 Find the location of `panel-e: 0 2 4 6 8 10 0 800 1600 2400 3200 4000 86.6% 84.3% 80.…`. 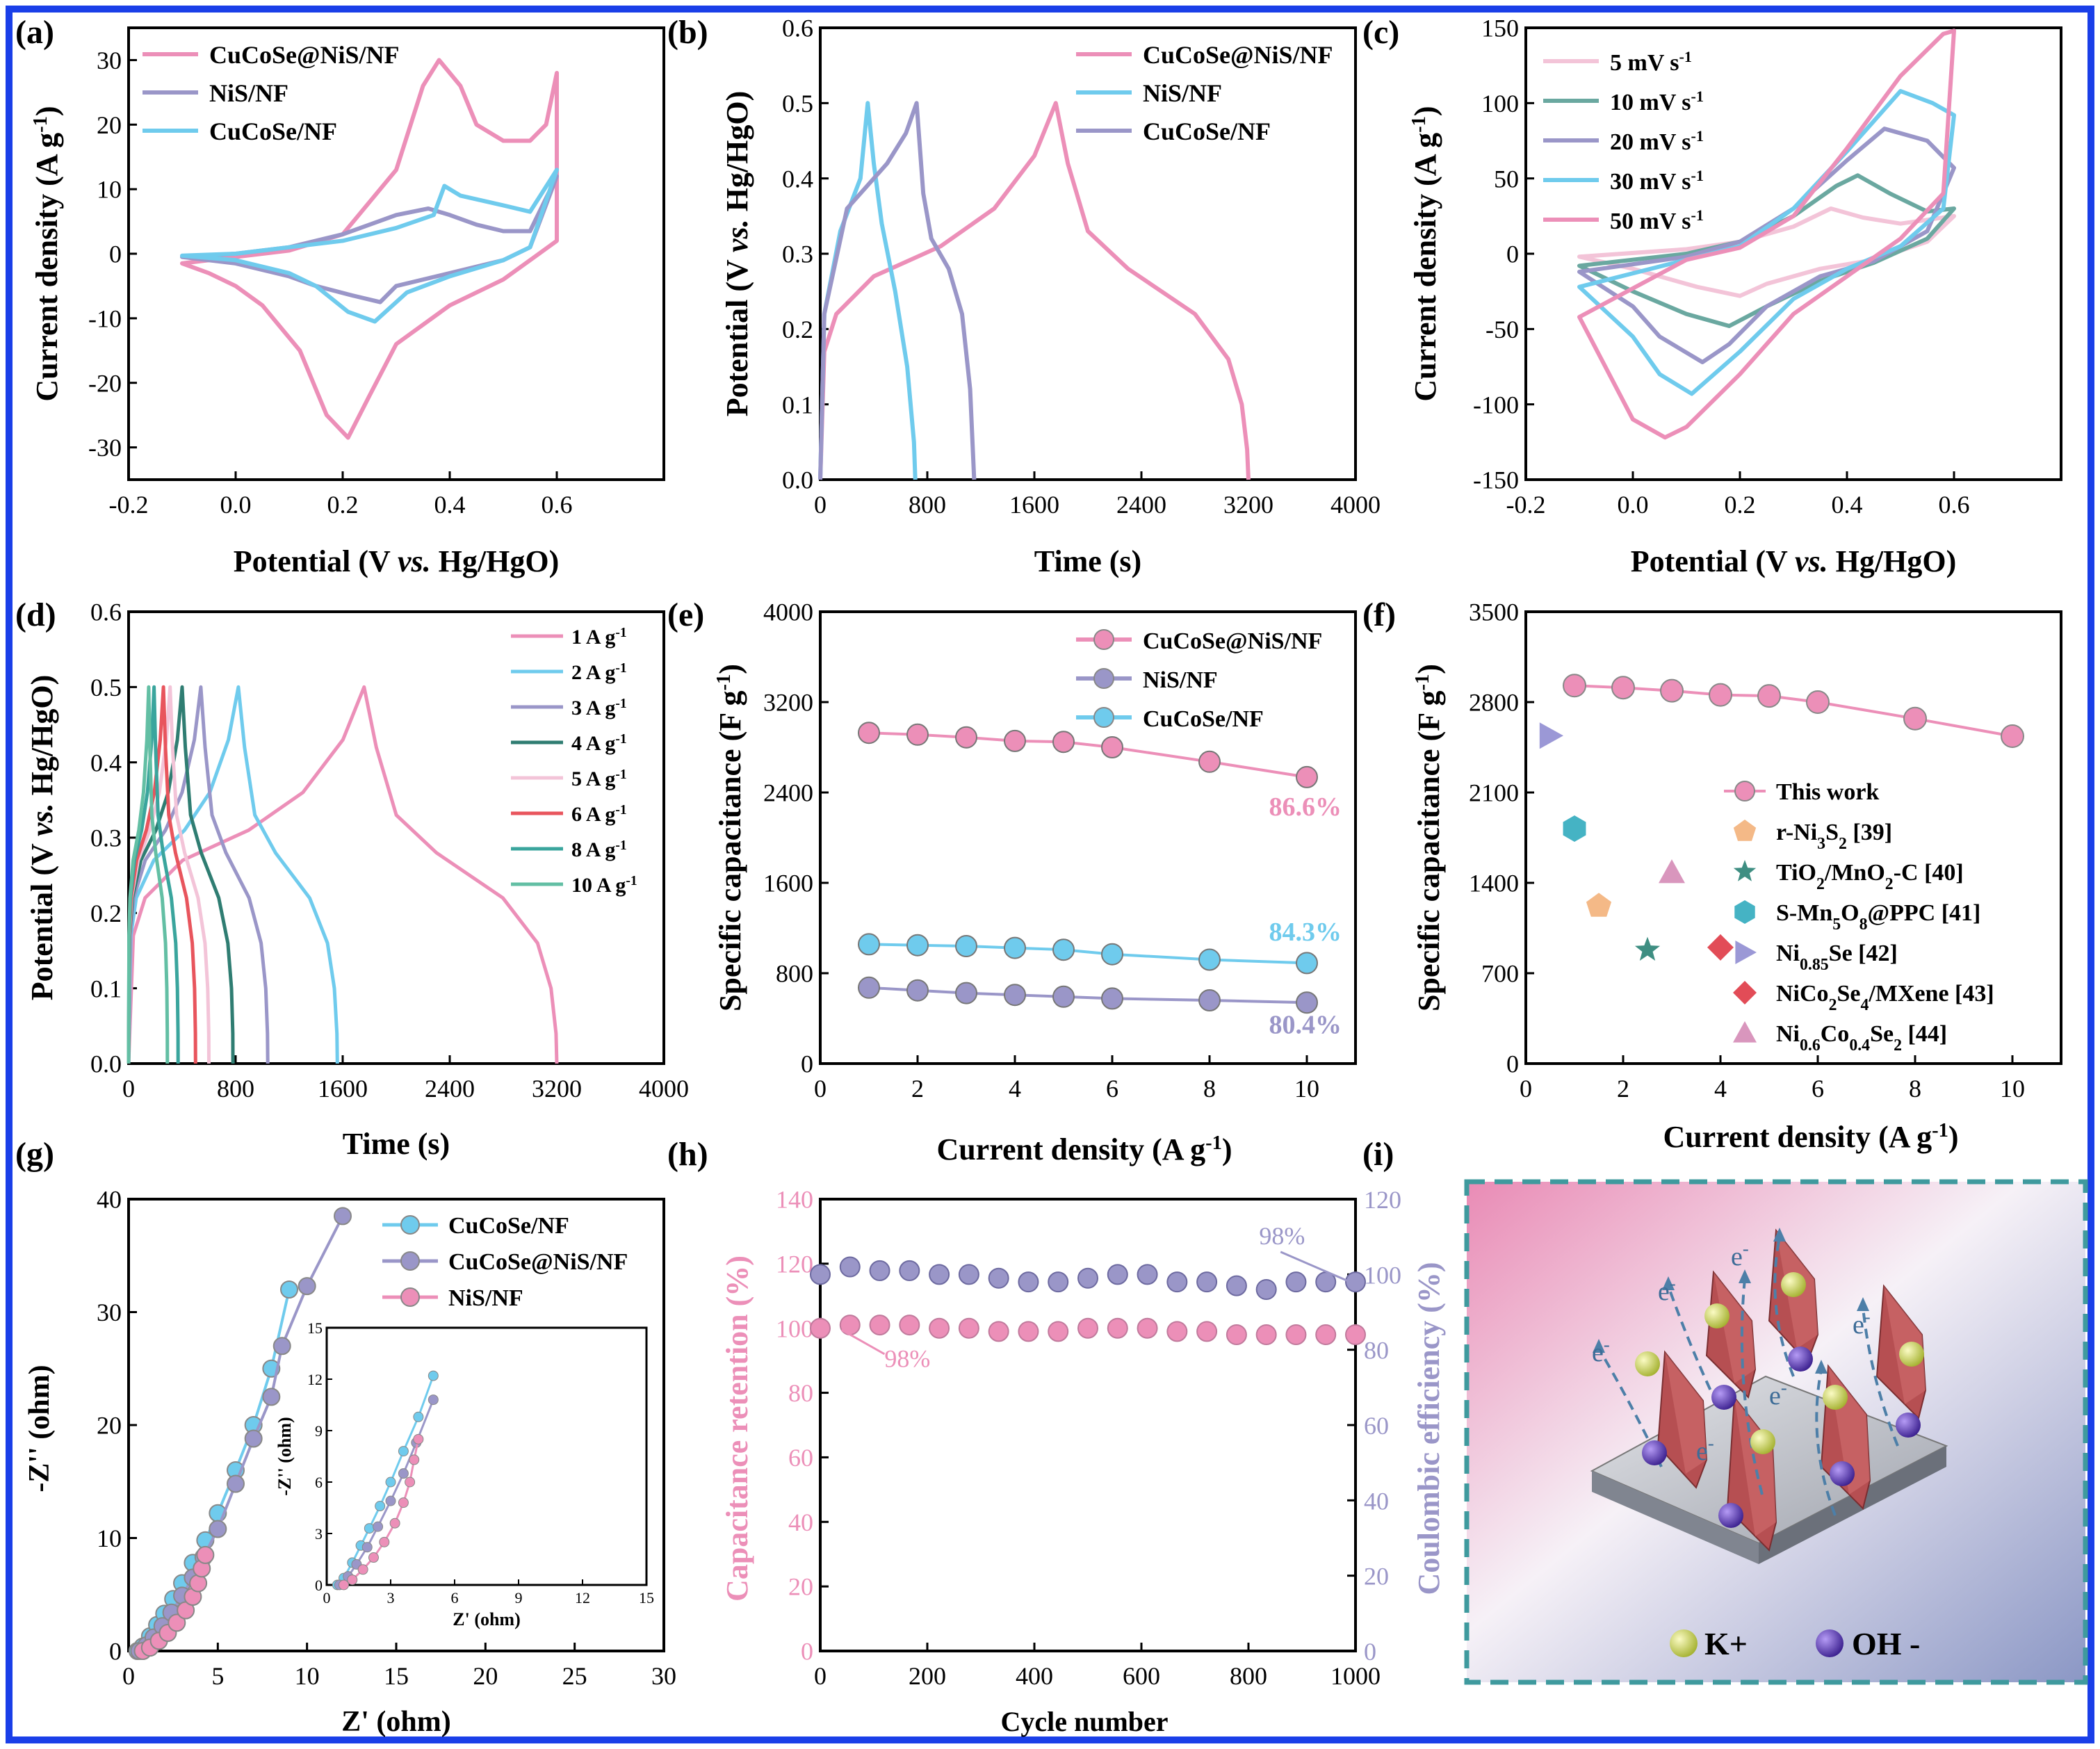

panel-e: 0 2 4 6 8 10 0 800 1600 2400 3200 4000 86.6% 84.3% 80.… is located at coordinates (1012, 881).